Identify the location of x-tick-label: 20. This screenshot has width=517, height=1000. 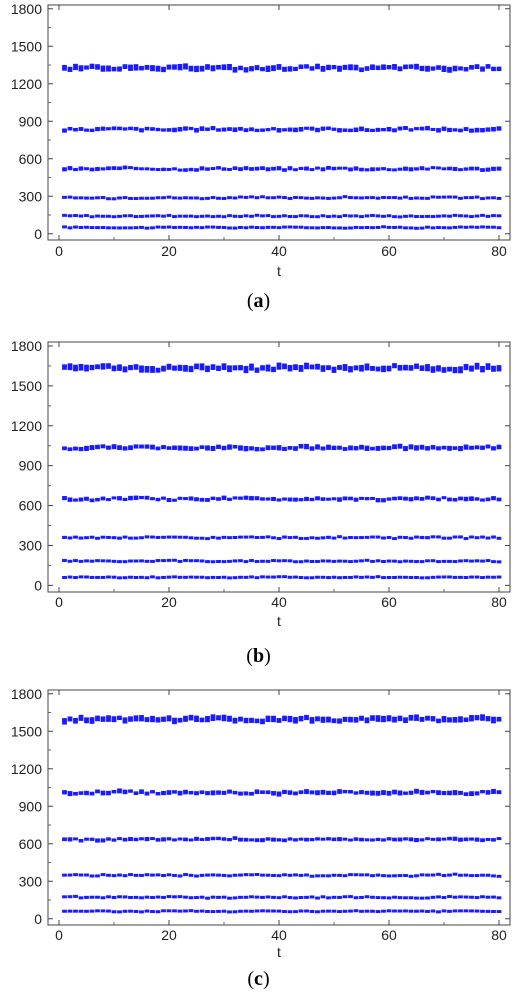
(169, 935).